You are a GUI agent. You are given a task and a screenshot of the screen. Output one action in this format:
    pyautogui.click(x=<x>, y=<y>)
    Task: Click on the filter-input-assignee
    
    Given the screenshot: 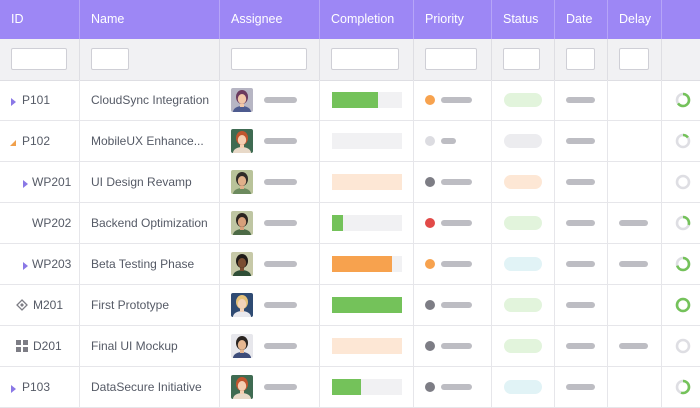 What is the action you would take?
    pyautogui.click(x=269, y=59)
    